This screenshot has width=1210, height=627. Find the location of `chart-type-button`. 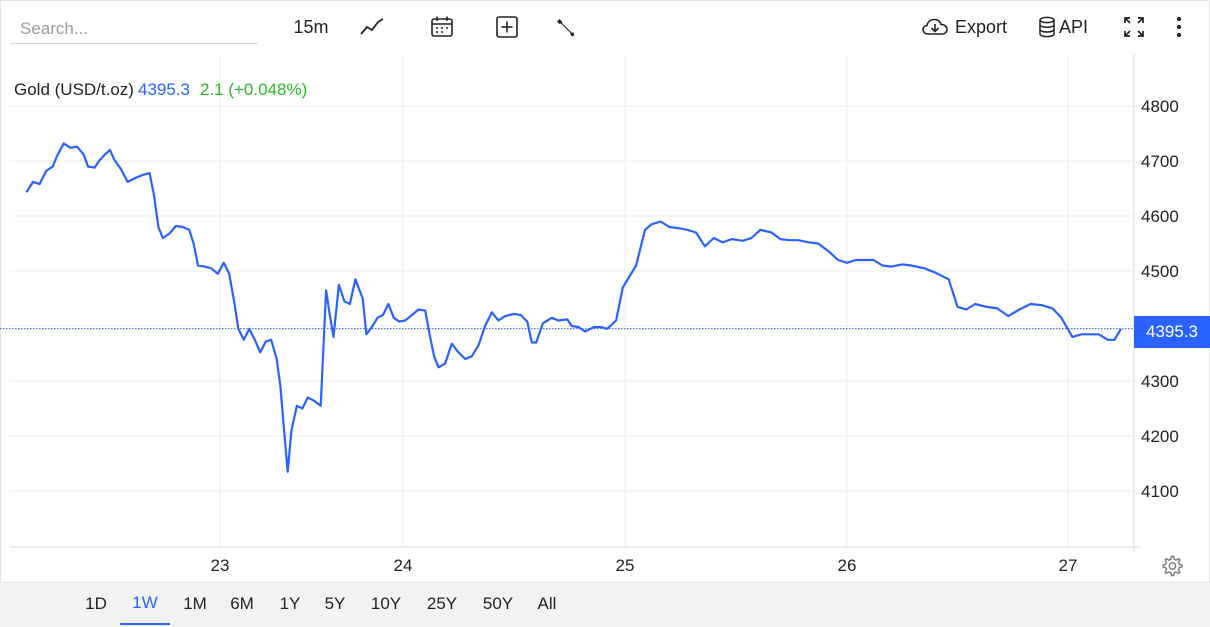

chart-type-button is located at coordinates (372, 27).